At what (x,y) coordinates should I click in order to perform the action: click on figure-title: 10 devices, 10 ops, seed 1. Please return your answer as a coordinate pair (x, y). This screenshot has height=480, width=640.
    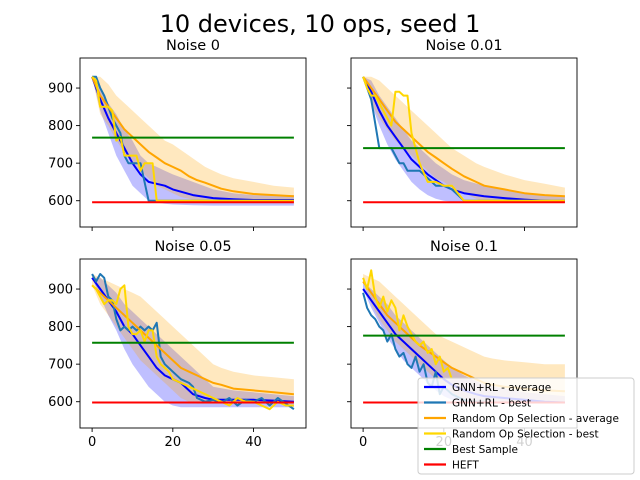
    Looking at the image, I should click on (320, 24).